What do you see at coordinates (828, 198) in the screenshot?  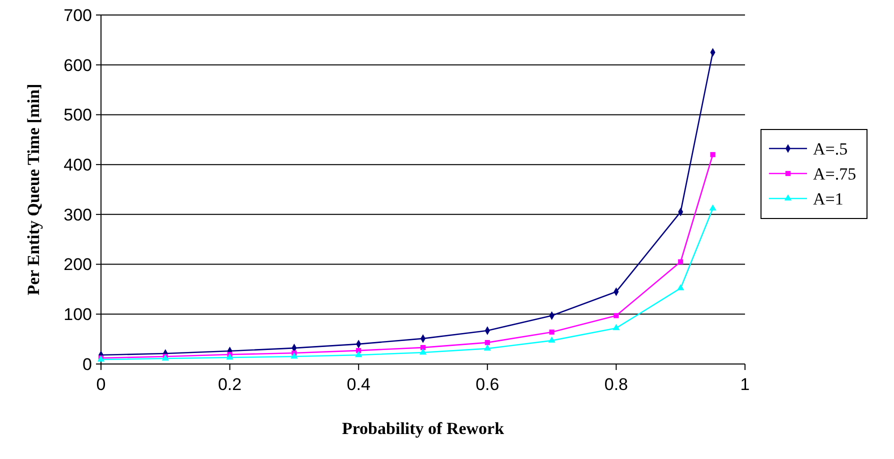 I see `legend-label: A=1` at bounding box center [828, 198].